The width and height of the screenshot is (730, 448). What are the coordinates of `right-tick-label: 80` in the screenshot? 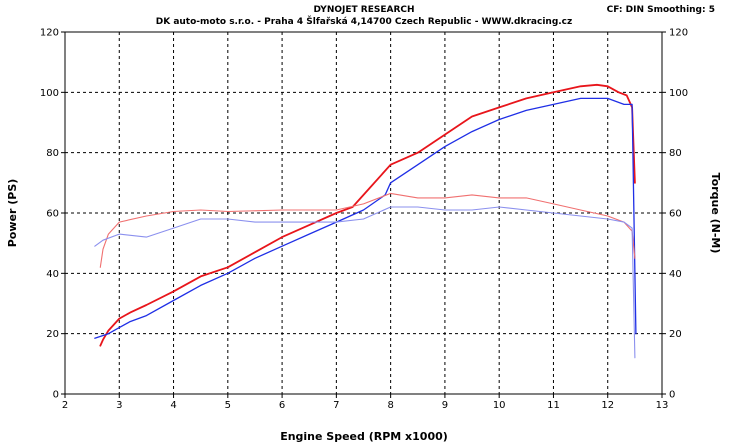 It's located at (675, 153).